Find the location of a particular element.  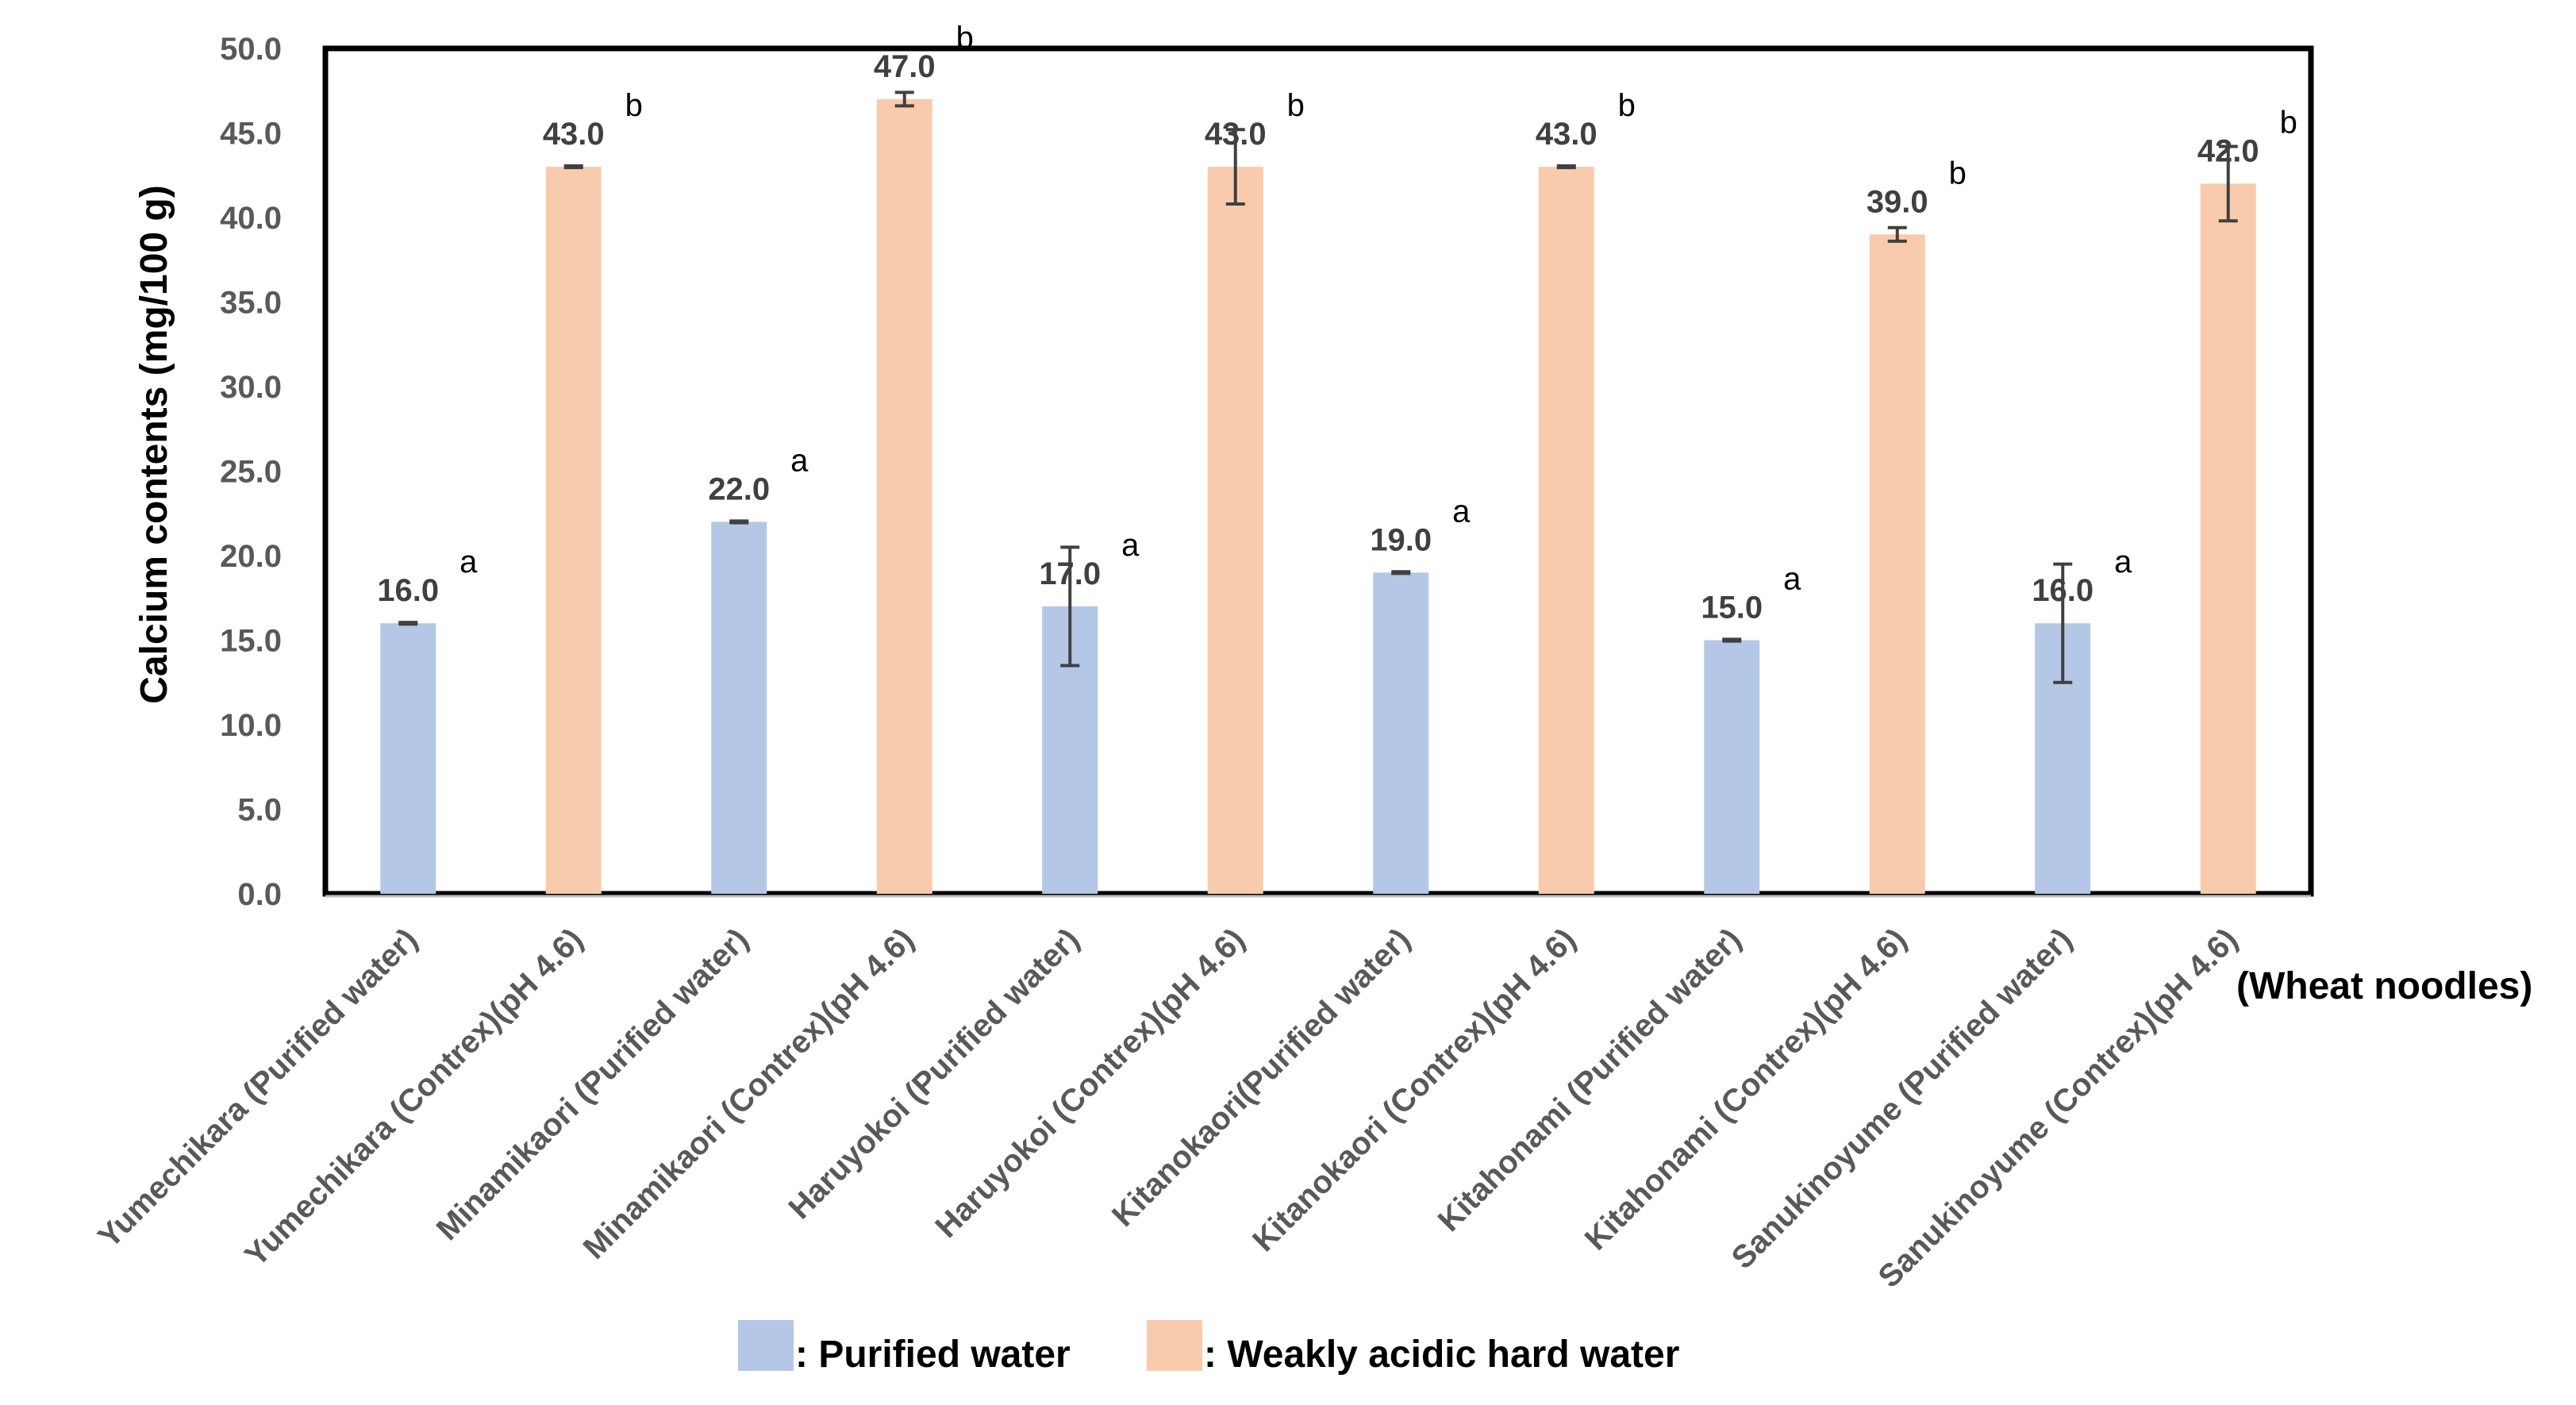

x-tick-label: Haruyokoi (Contrex)(pH 4.6) is located at coordinates (1090, 1083).